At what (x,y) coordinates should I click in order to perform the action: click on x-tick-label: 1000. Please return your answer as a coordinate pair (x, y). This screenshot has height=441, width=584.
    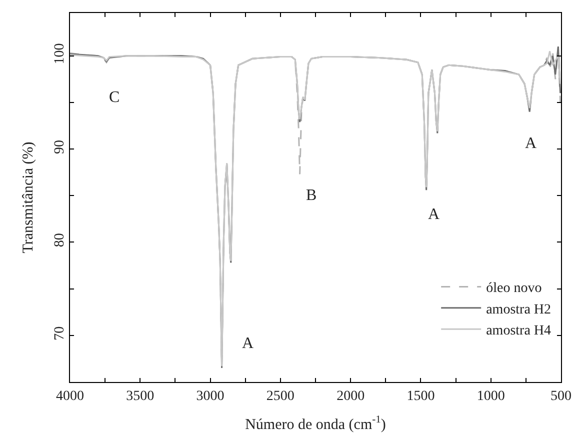
    Looking at the image, I should click on (490, 396).